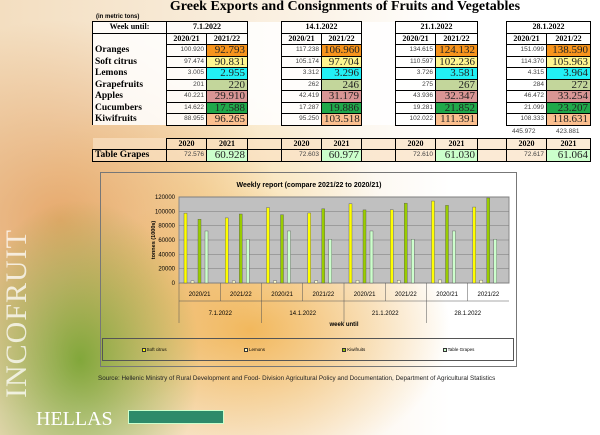 This screenshot has height=435, width=600. Describe the element at coordinates (415, 119) in the screenshot. I see `value-2020-21: 102.022` at that location.